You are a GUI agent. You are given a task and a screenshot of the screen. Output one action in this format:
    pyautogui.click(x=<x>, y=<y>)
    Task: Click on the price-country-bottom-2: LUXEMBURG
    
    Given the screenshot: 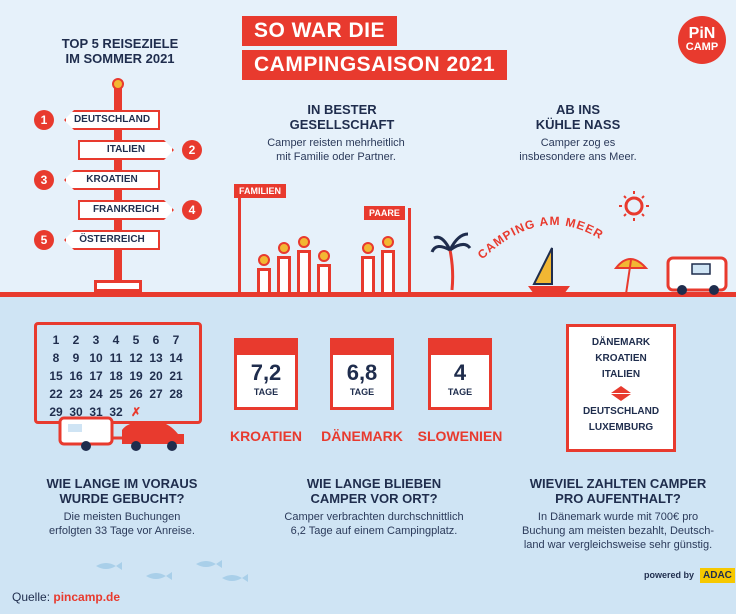 What is the action you would take?
    pyautogui.click(x=621, y=427)
    